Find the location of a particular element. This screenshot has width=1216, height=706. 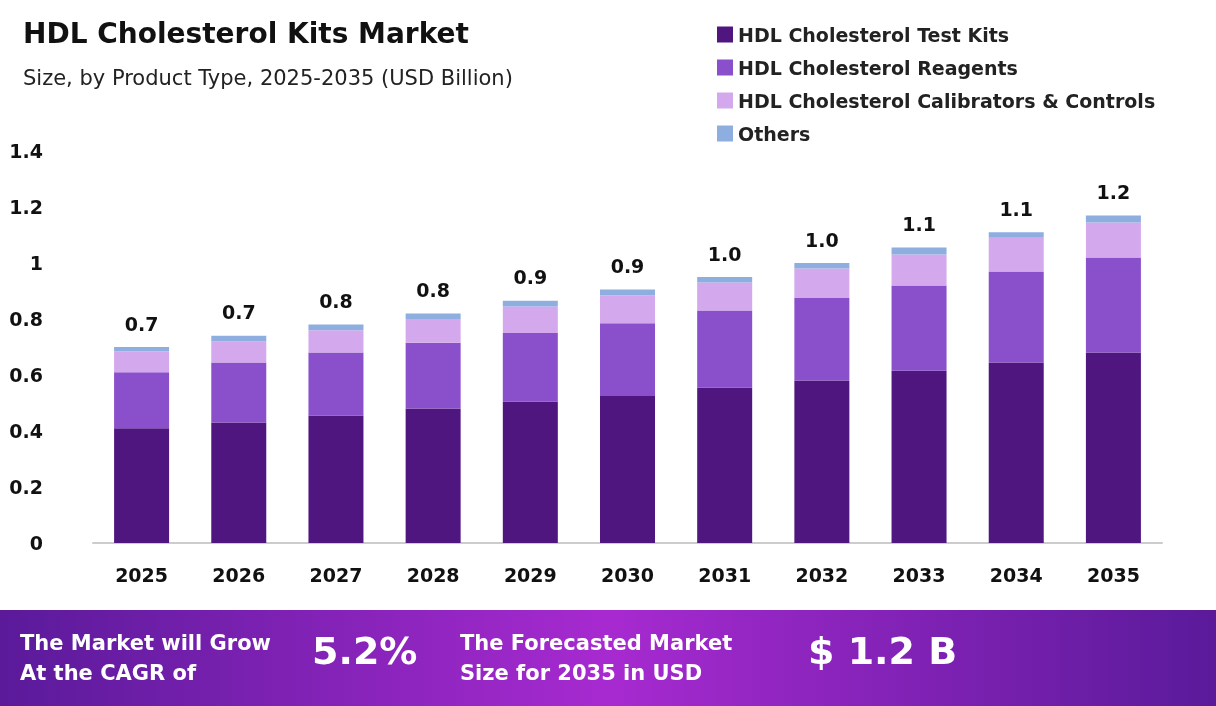

x-tick-label: 2033 is located at coordinates (919, 574).